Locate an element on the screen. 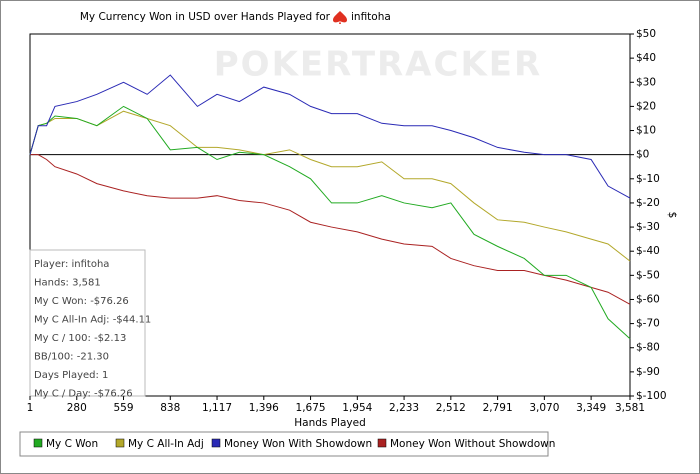 The image size is (700, 474). legend is located at coordinates (284, 444).